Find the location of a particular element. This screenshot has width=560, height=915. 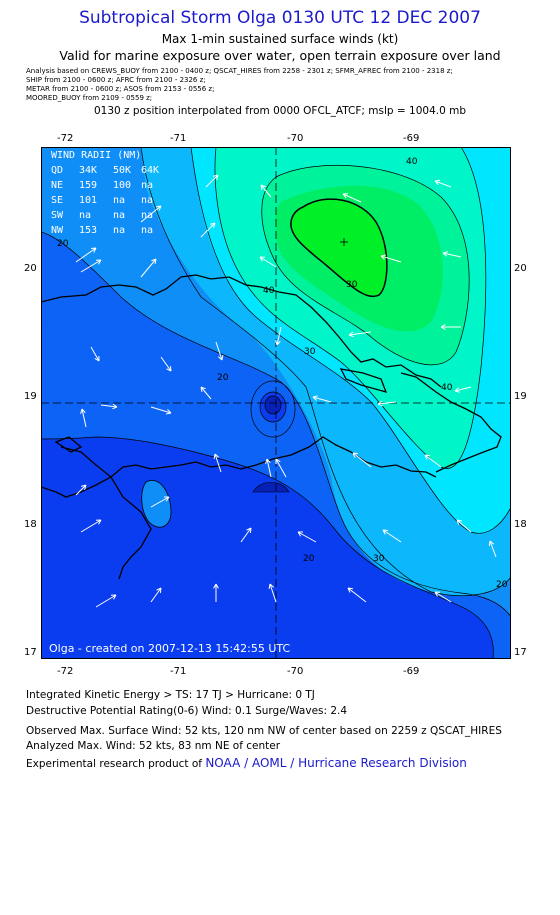

samana is located at coordinates (363, 380).